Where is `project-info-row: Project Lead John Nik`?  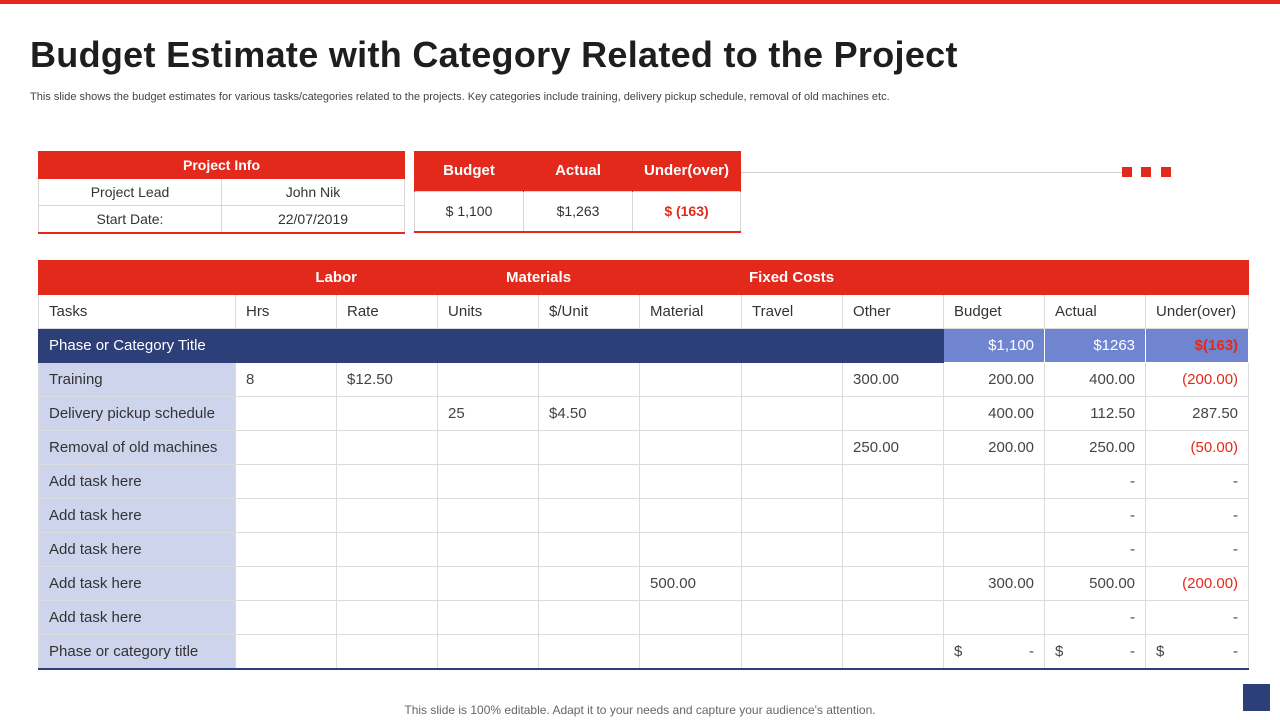 project-info-row: Project Lead John Nik is located at coordinates (221, 192).